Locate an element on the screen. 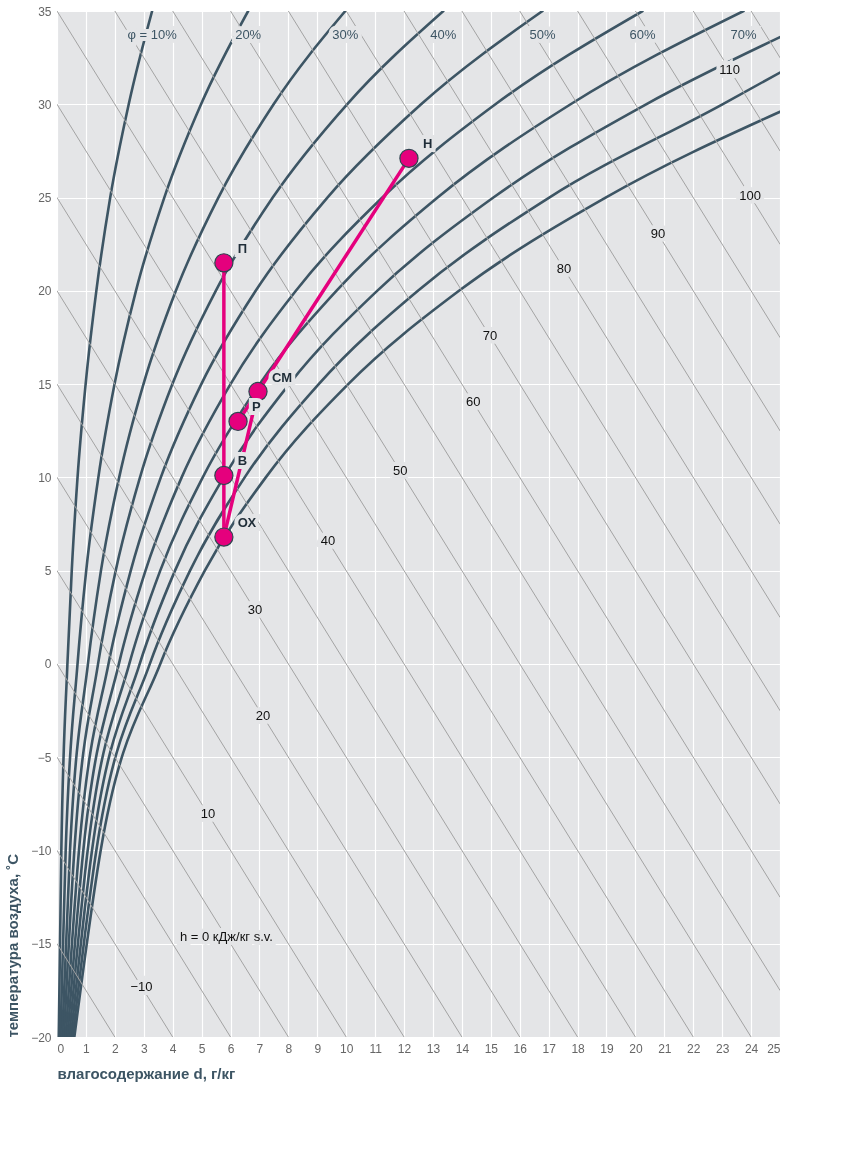 The height and width of the screenshot is (1162, 864). x-tick-label: 18 is located at coordinates (578, 1048).